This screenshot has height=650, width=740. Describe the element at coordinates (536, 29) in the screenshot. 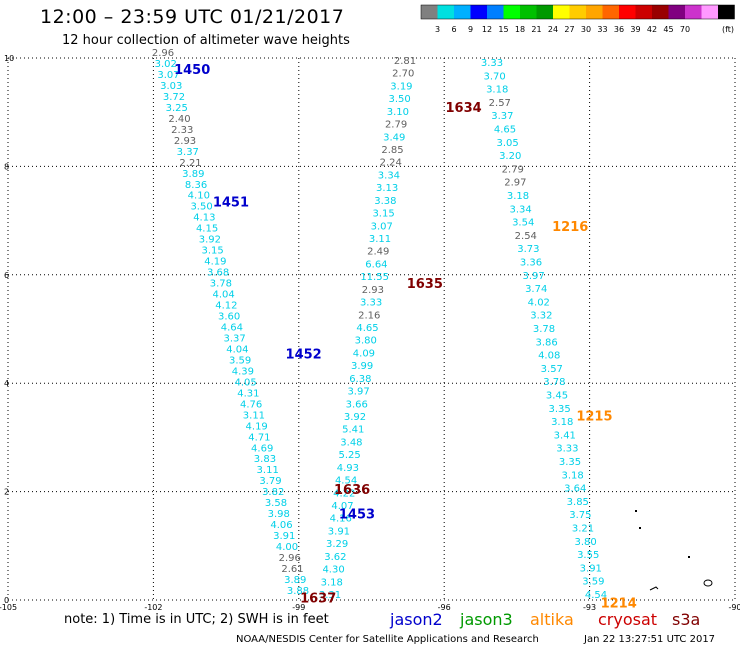

I see `legend-label: 21` at that location.